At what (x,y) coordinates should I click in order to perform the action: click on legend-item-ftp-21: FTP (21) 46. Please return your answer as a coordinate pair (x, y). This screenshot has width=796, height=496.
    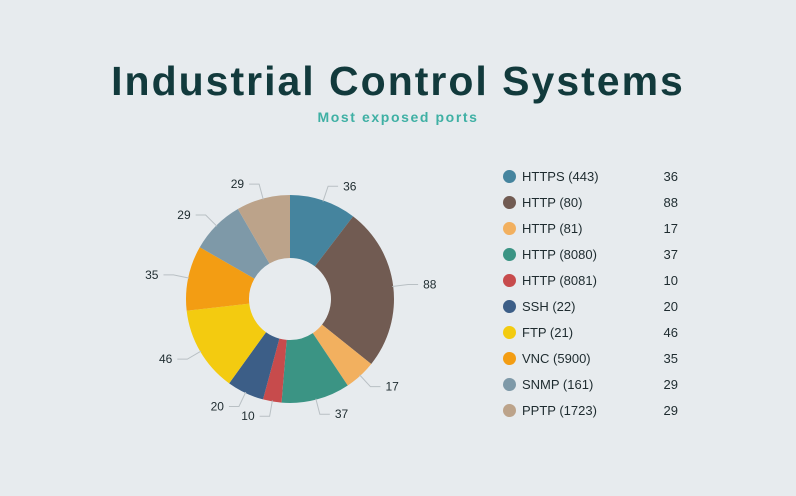
    Looking at the image, I should click on (590, 332).